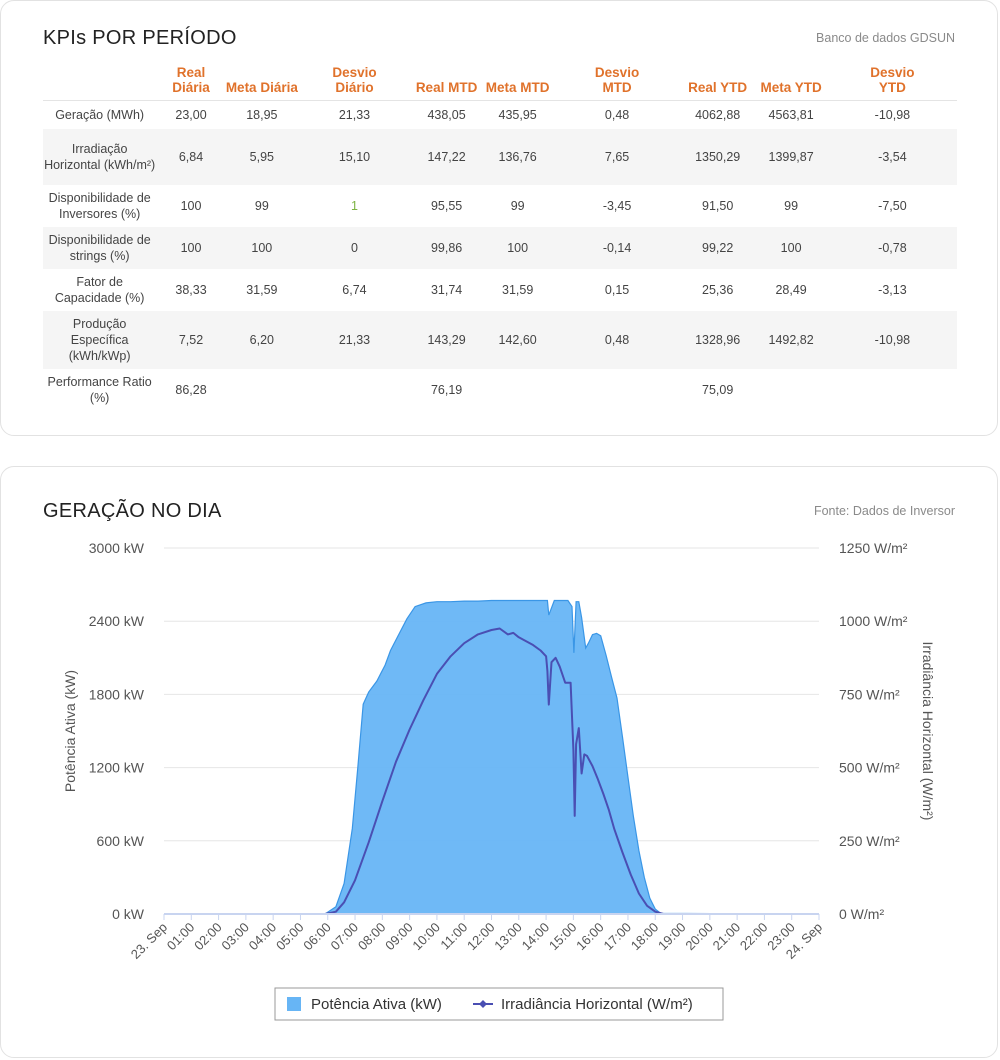 This screenshot has width=1000, height=1060. I want to click on chart-card-source: Fonte: Dados de Inversor, so click(884, 511).